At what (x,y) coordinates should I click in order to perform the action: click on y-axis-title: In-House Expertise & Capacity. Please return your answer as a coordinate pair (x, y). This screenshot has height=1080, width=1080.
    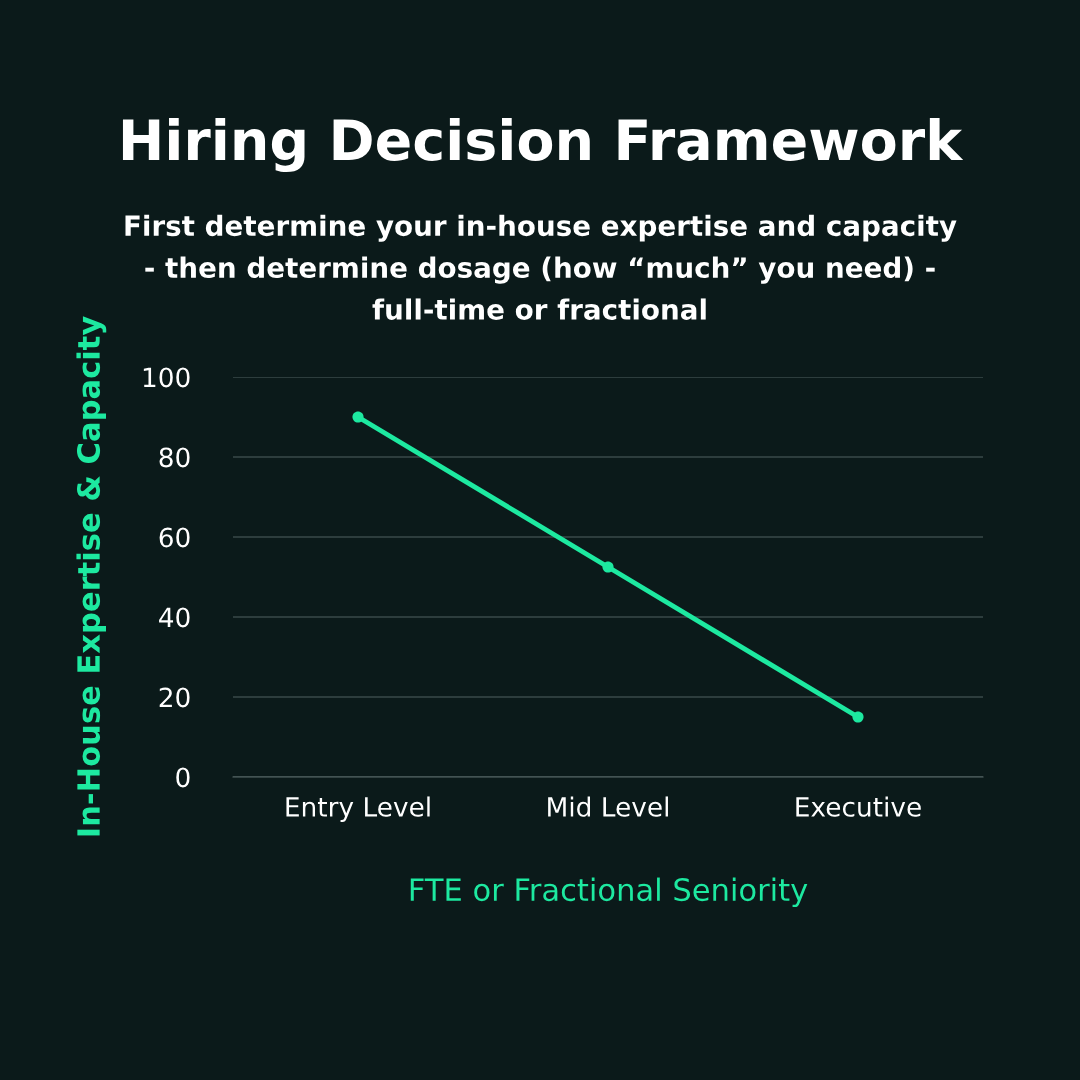
    Looking at the image, I should click on (91, 576).